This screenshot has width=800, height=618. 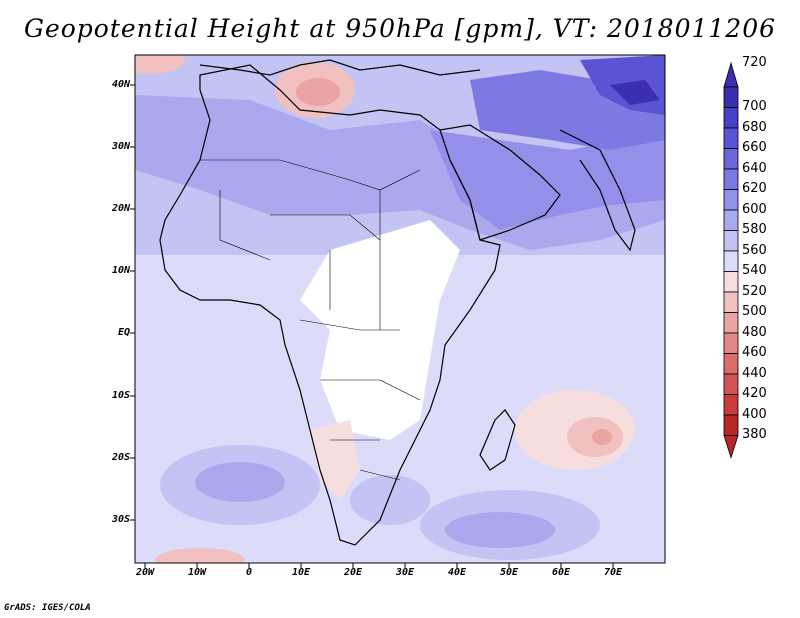 What do you see at coordinates (635, 92) in the screenshot?
I see `field-720-peak` at bounding box center [635, 92].